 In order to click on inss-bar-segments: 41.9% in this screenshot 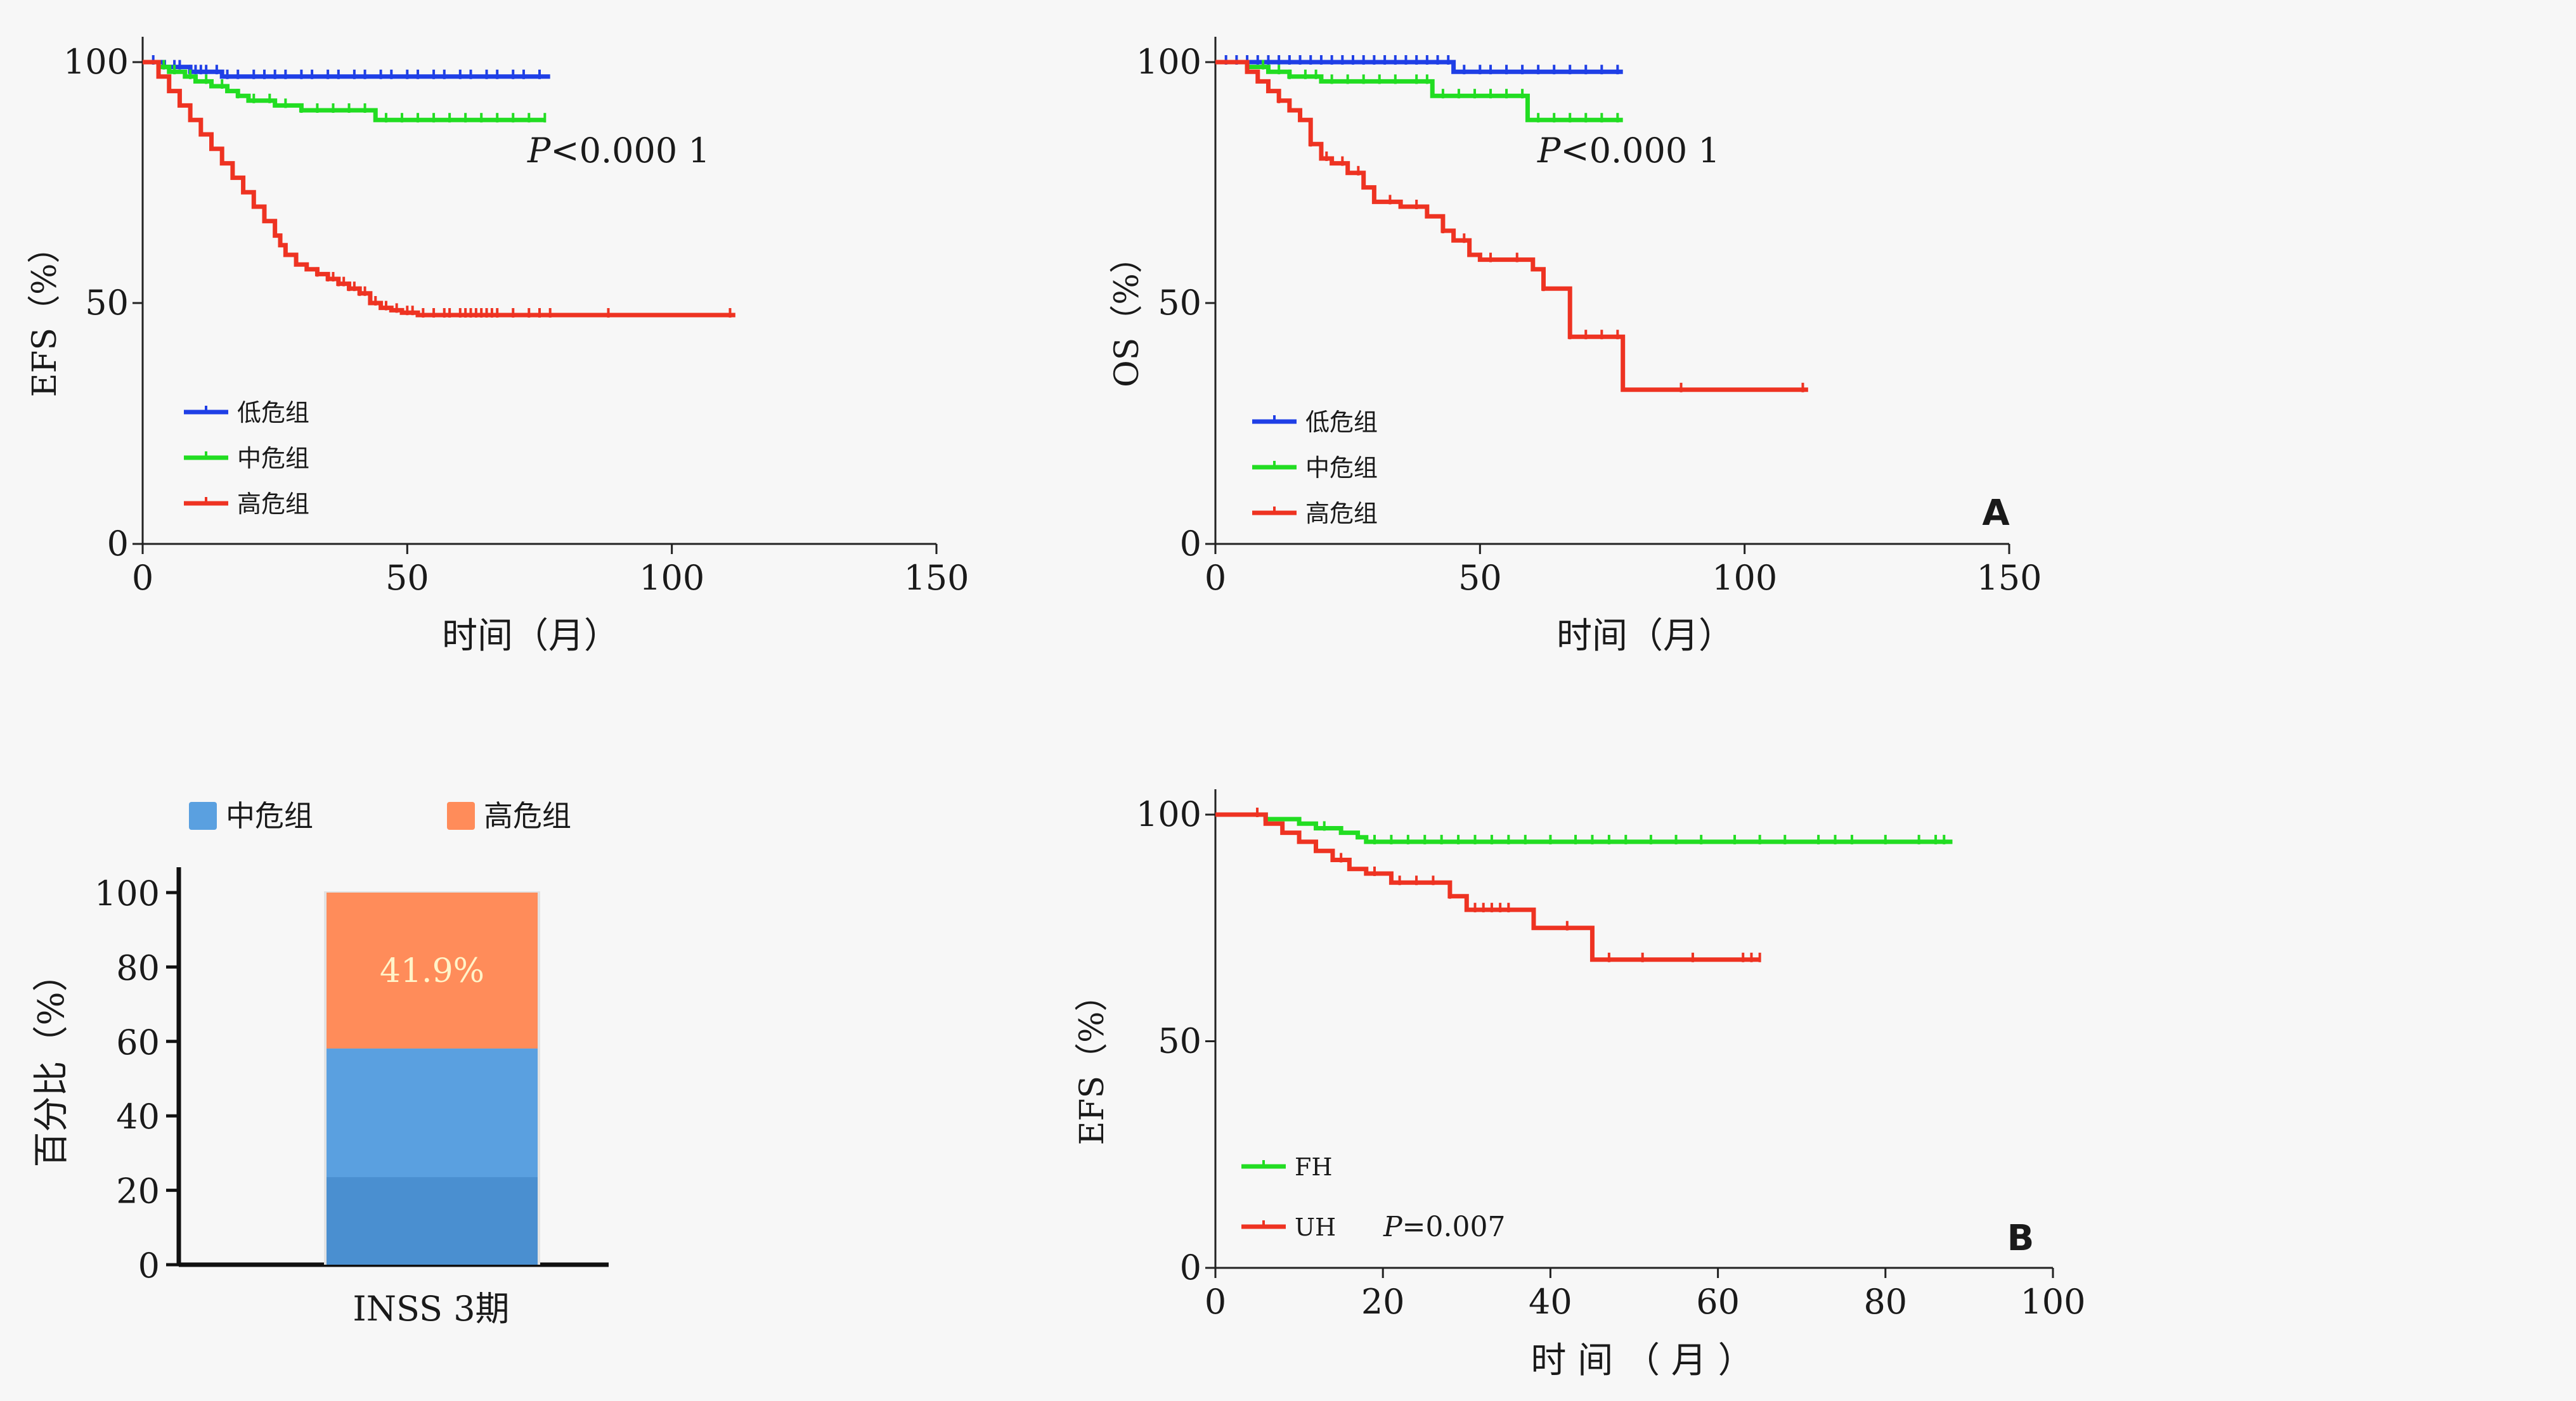, I will do `click(432, 1078)`.